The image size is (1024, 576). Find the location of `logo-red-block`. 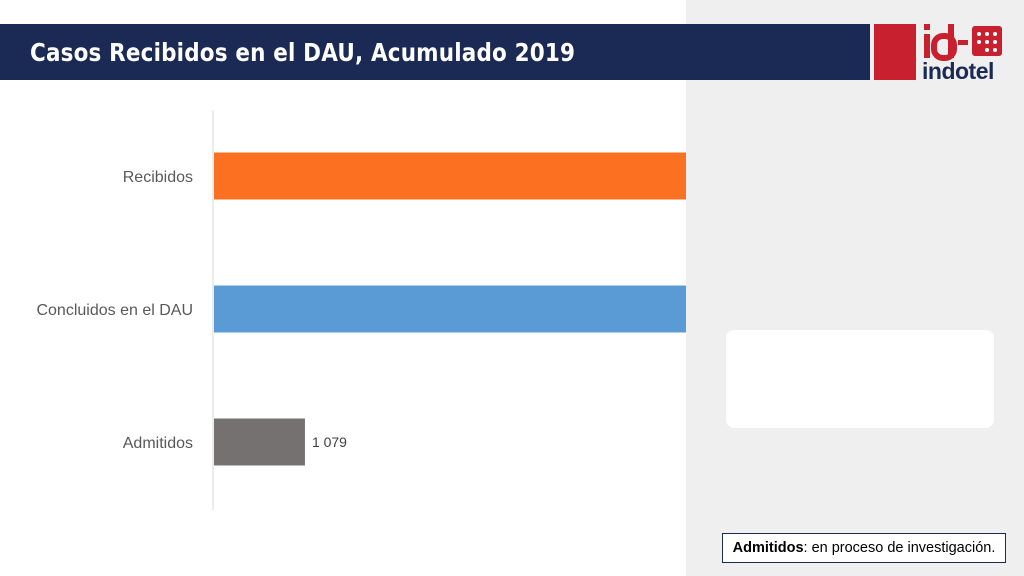

logo-red-block is located at coordinates (895, 52).